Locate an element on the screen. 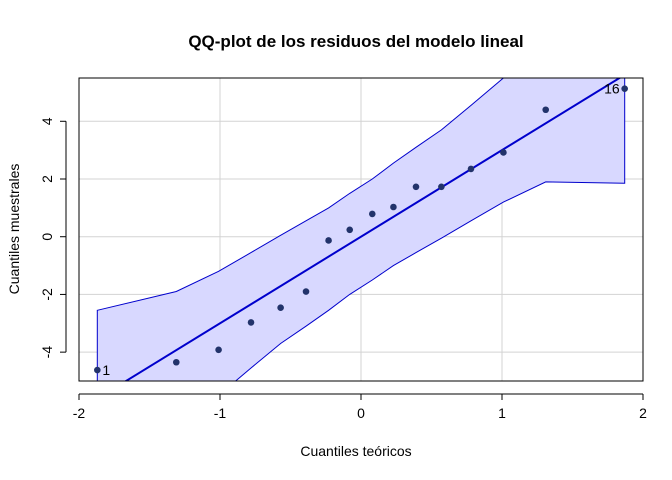 This screenshot has width=672, height=480. x-tick-label-0: -2 is located at coordinates (79, 413).